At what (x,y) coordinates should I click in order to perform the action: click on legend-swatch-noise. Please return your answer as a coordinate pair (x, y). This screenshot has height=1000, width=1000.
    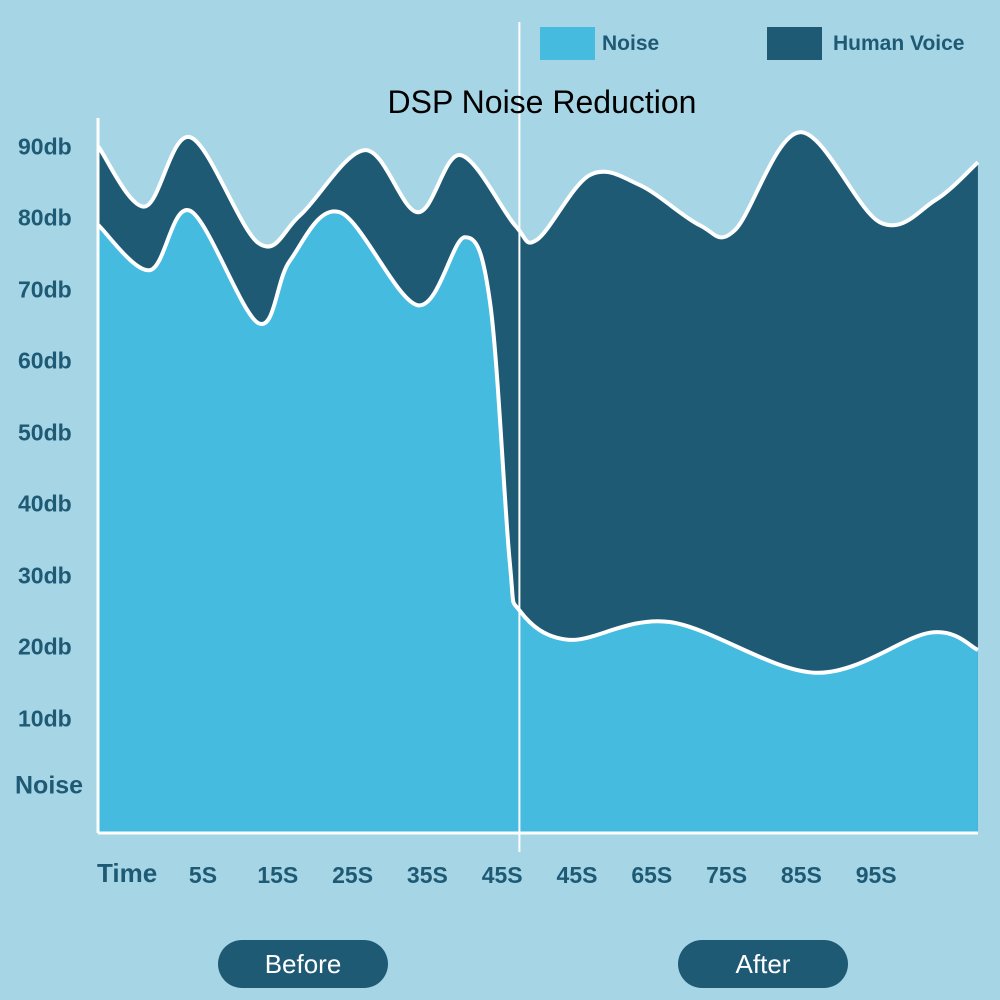
    Looking at the image, I should click on (567, 43).